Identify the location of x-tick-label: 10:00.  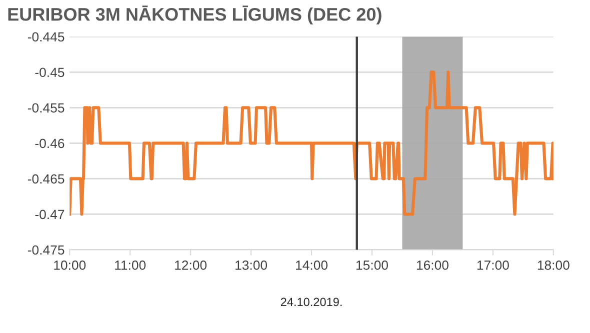
(70, 265).